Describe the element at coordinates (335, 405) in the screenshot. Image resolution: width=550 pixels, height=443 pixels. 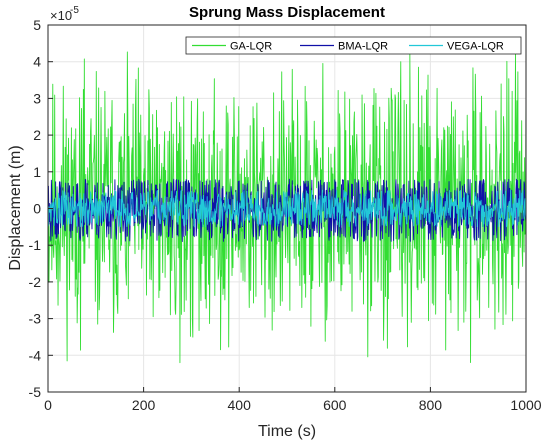
I see `x-tick-label: 600` at that location.